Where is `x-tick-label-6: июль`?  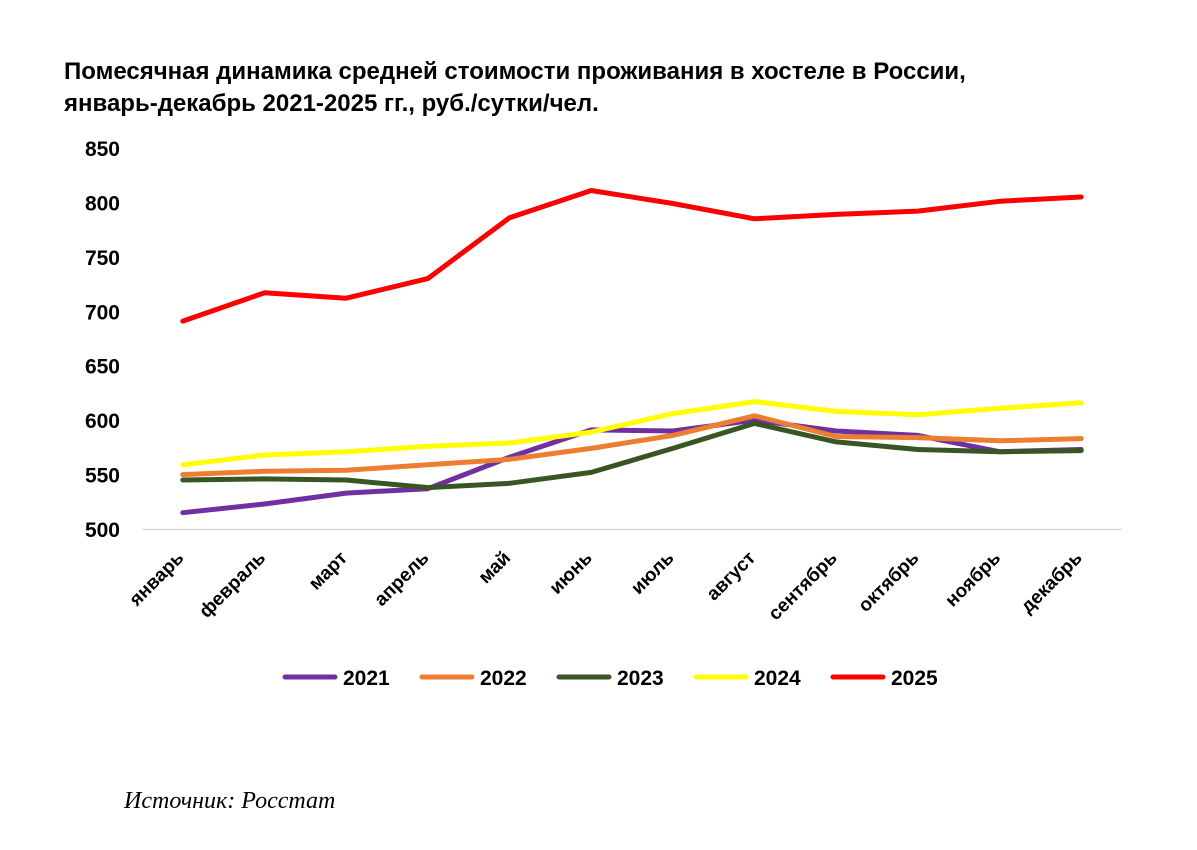
x-tick-label-6: июль is located at coordinates (652, 573).